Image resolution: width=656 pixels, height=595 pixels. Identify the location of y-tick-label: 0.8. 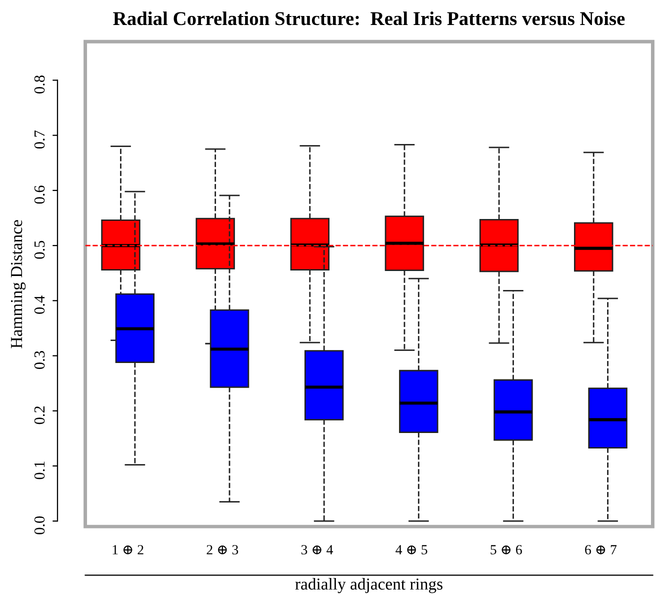
(39, 85).